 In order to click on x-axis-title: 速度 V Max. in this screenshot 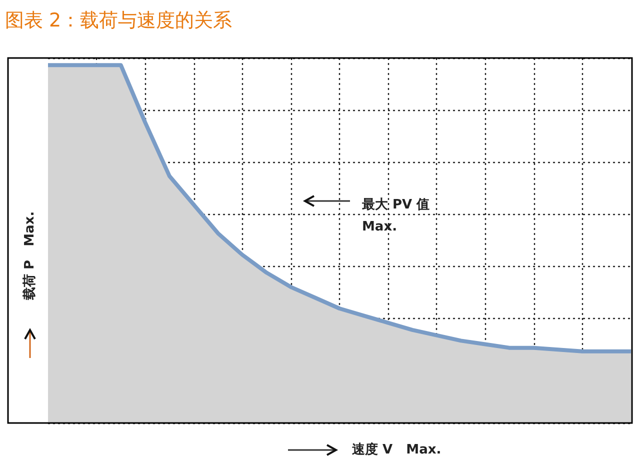, I will do `click(397, 450)`.